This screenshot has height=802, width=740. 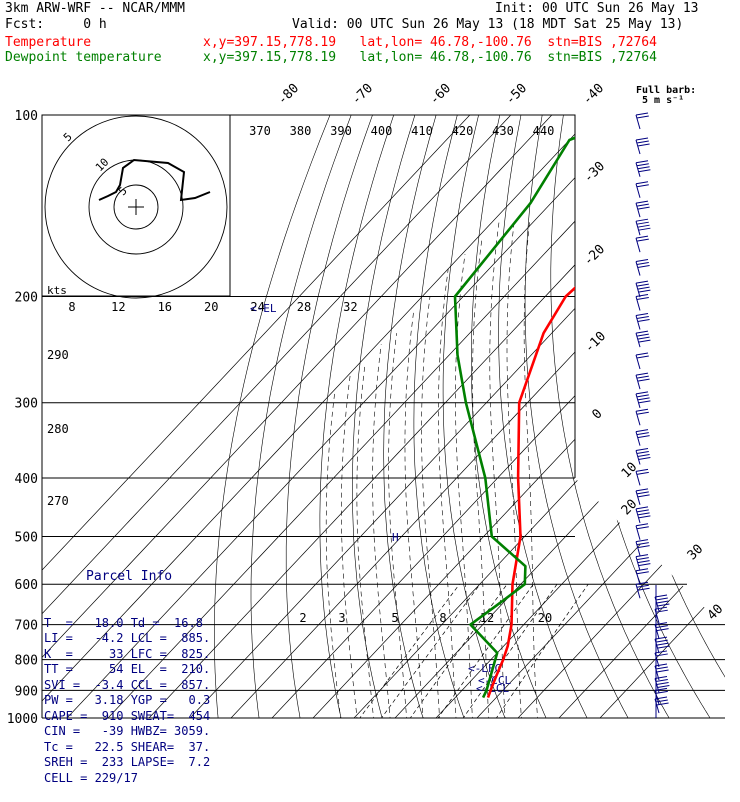 What do you see at coordinates (127, 731) in the screenshot?
I see `parcel-info-row: CIN = -39 HWBZ= 3059.` at bounding box center [127, 731].